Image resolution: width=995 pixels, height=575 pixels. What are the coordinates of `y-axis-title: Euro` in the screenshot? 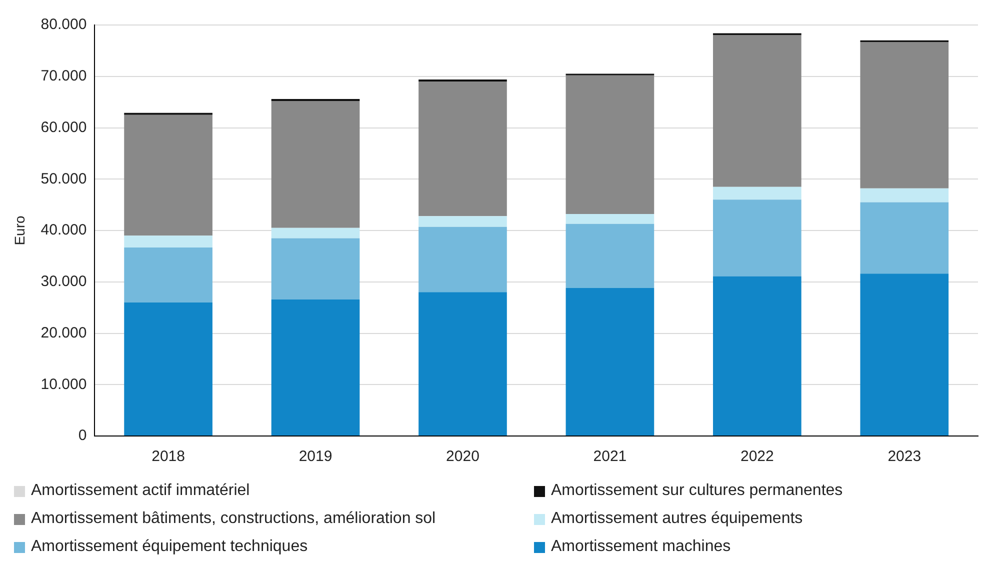 It's located at (19, 231).